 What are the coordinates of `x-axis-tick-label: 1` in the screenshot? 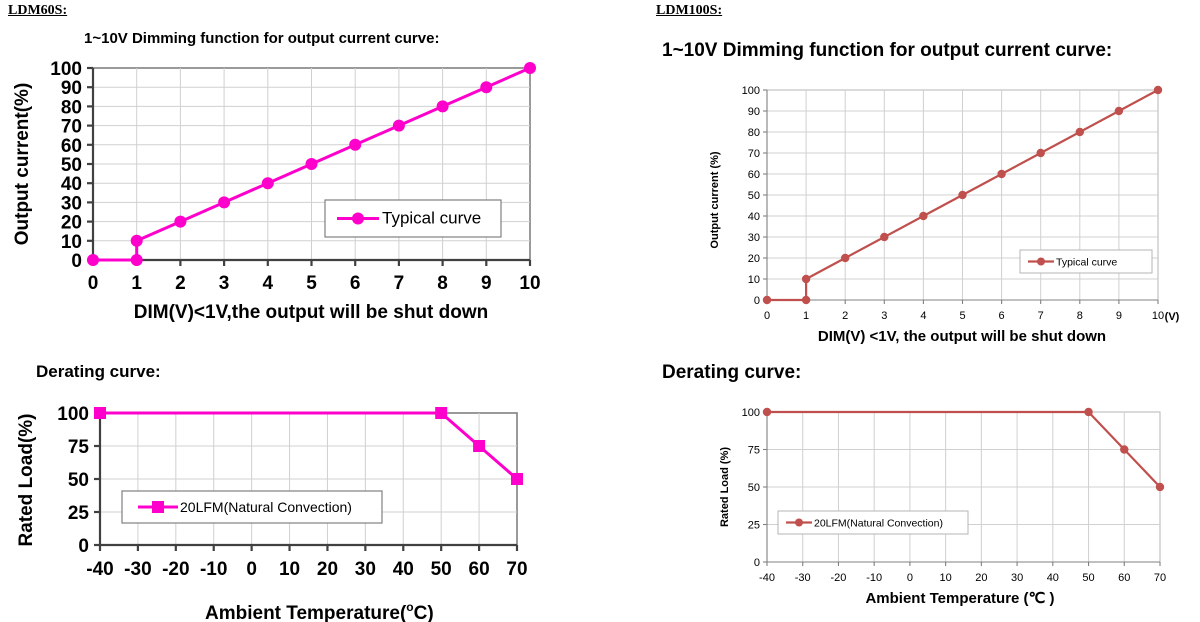 It's located at (806, 316).